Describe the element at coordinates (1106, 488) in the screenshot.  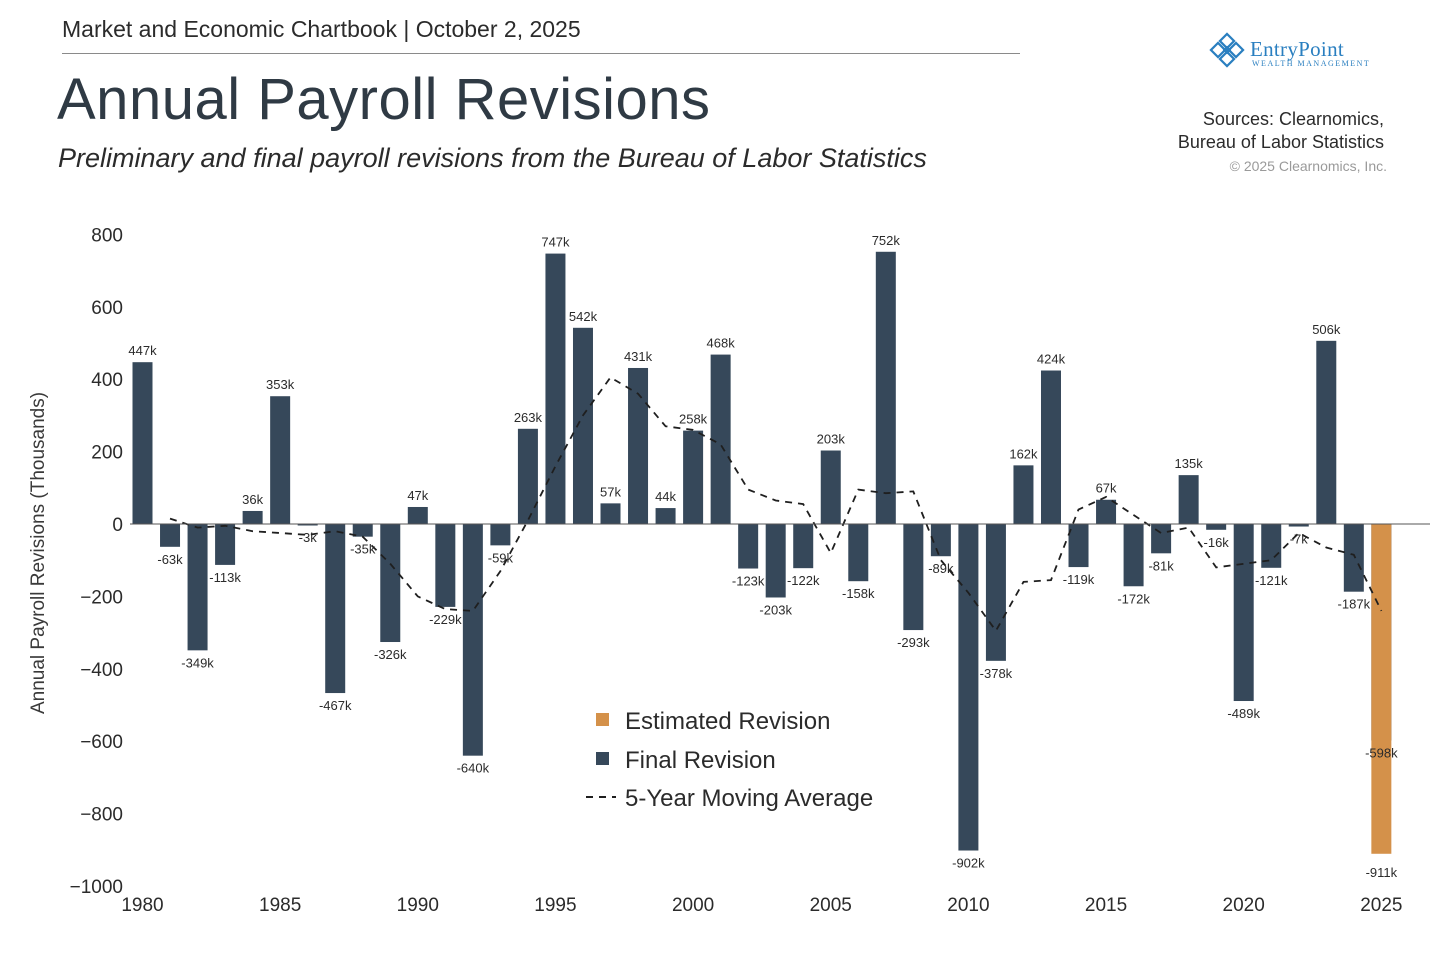
I see `bar-data-label: 67k` at that location.